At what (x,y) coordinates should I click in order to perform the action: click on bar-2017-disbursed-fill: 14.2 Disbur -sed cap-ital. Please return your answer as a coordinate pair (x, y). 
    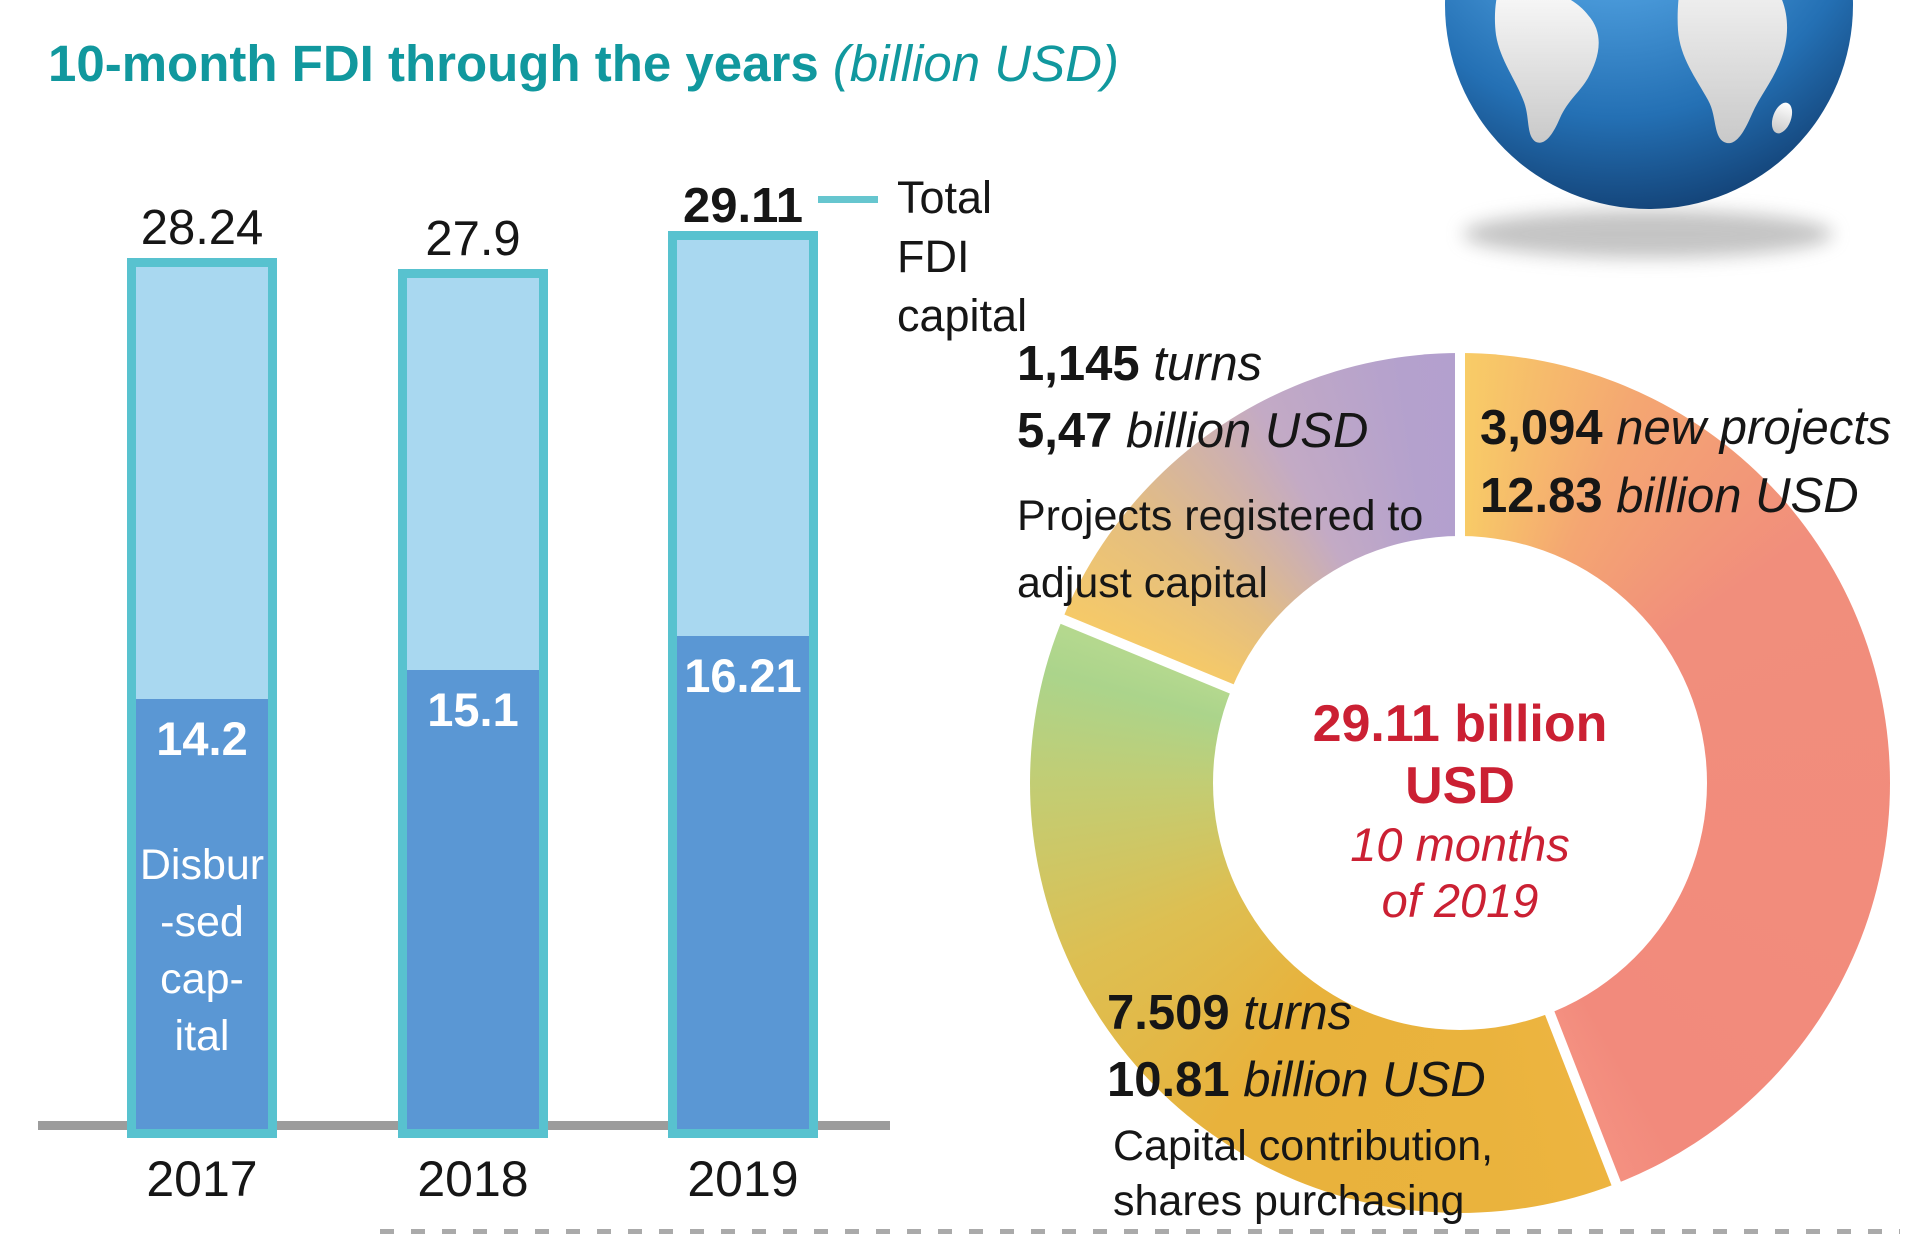
    Looking at the image, I should click on (202, 914).